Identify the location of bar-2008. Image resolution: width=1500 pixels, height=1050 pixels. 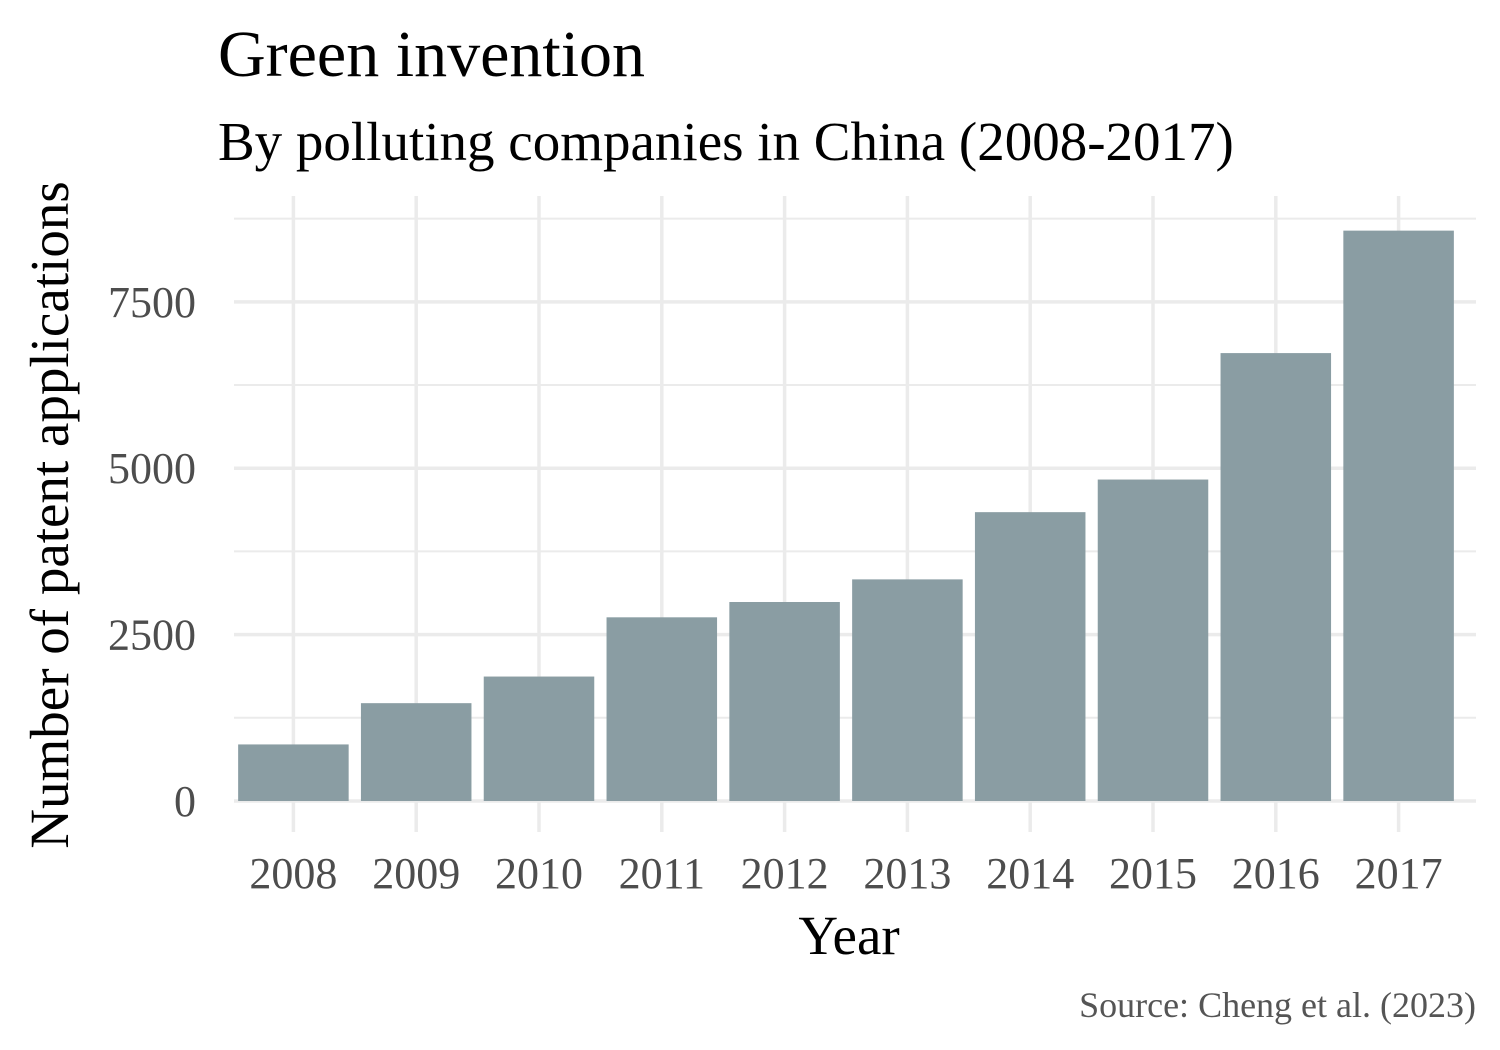
(293, 772).